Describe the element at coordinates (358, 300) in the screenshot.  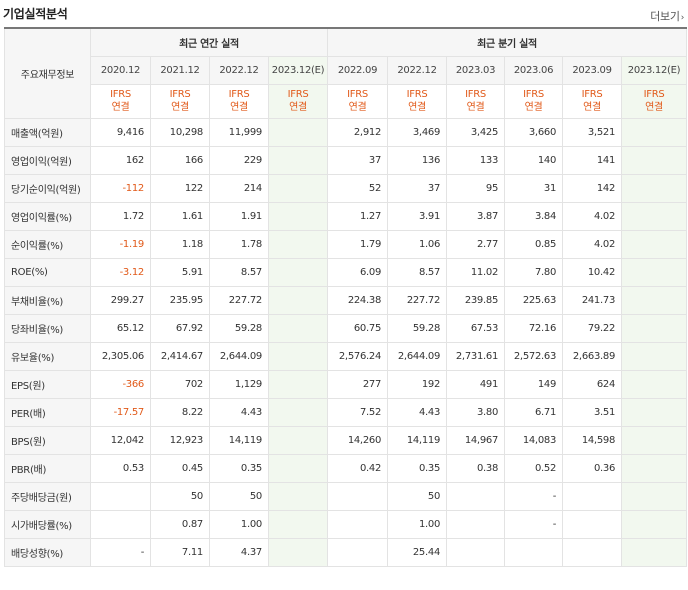
I see `cell-quarterly-0: 224.38` at that location.